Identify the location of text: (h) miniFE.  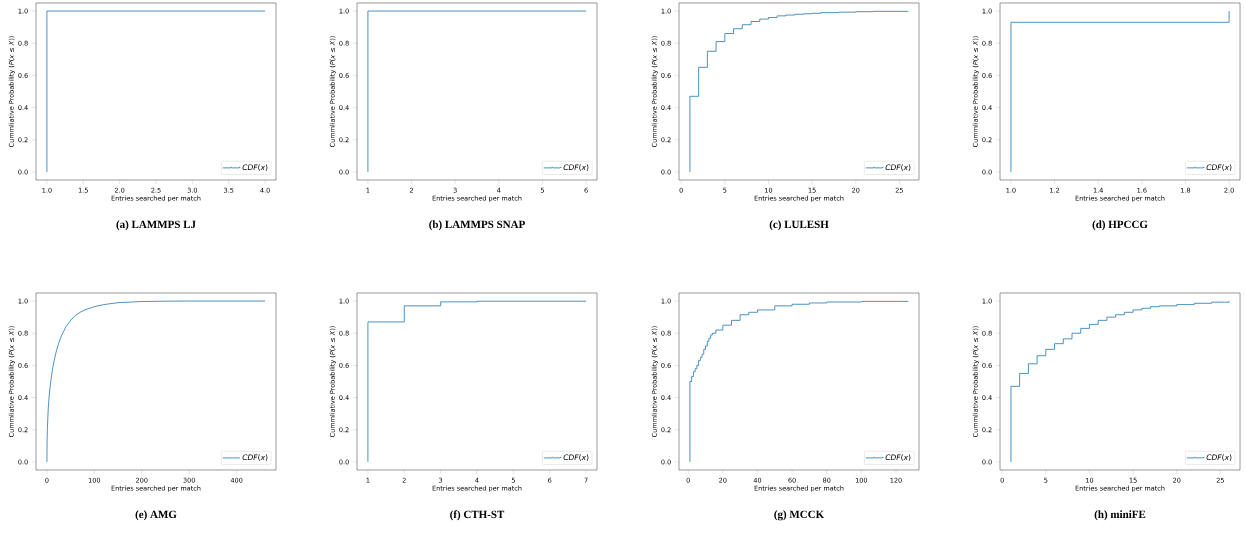
(1120, 515).